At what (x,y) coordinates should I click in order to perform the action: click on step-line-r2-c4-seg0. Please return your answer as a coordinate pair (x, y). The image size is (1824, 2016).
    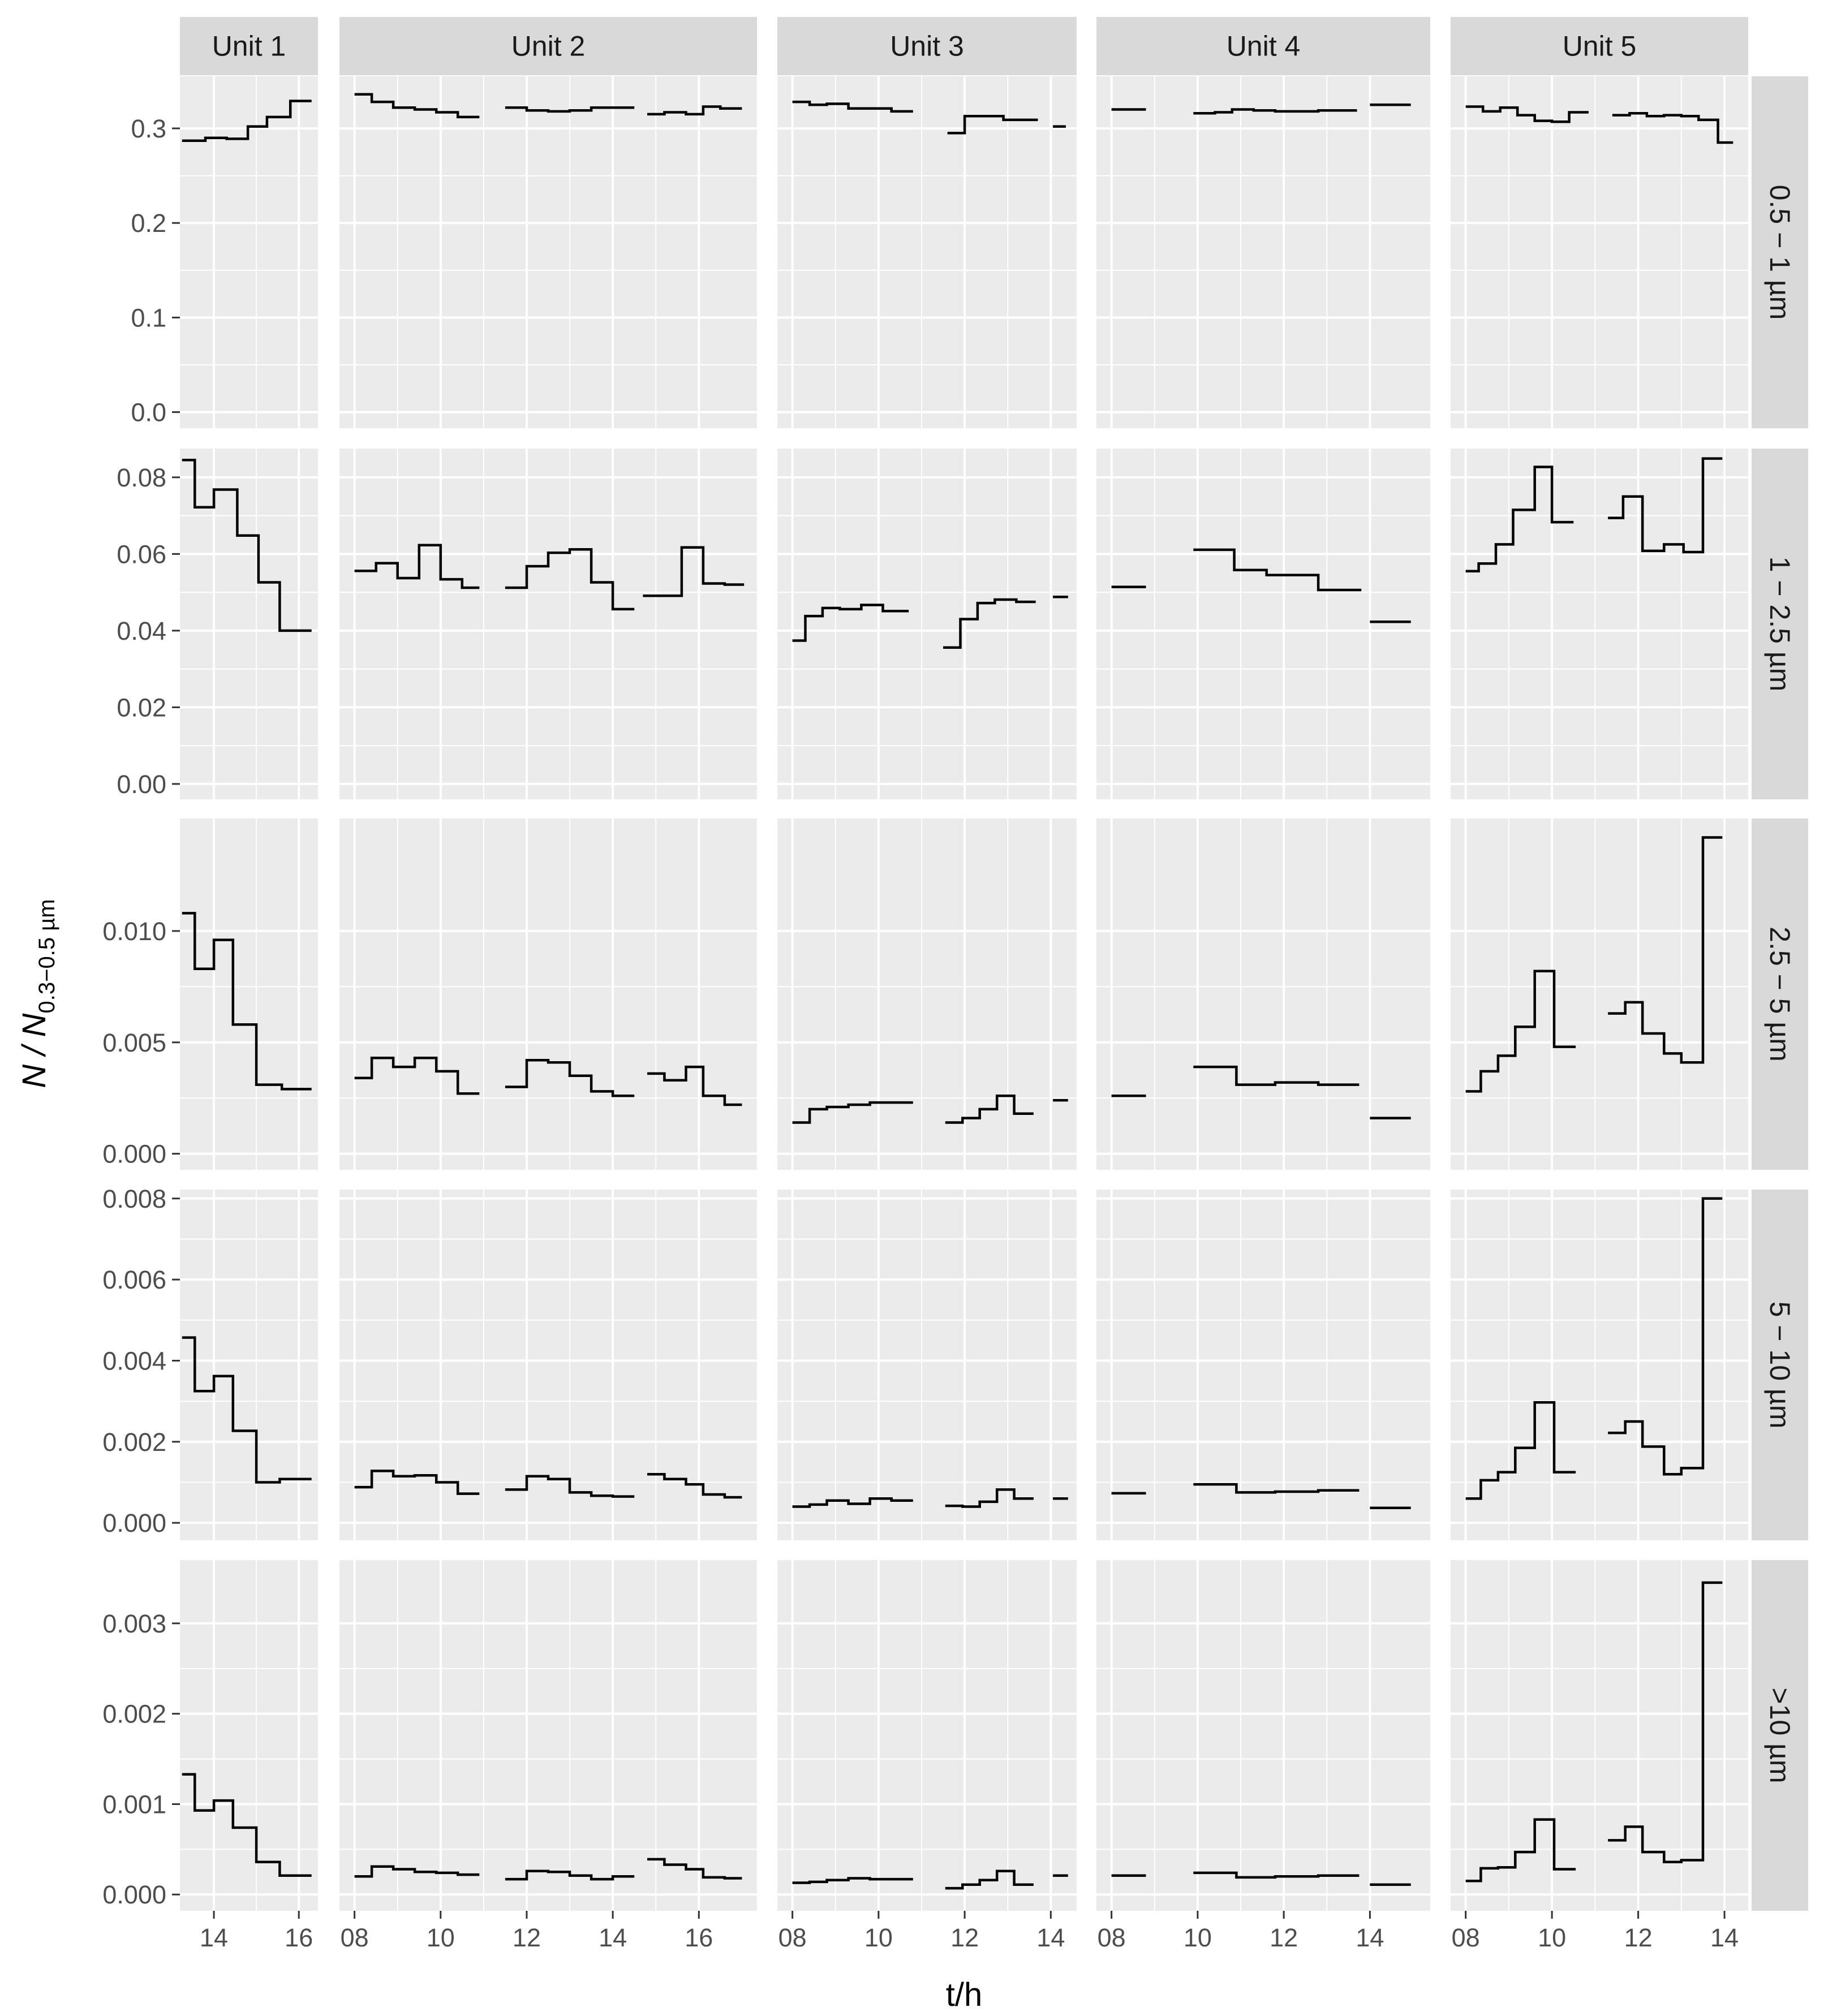
    Looking at the image, I should click on (1521, 1031).